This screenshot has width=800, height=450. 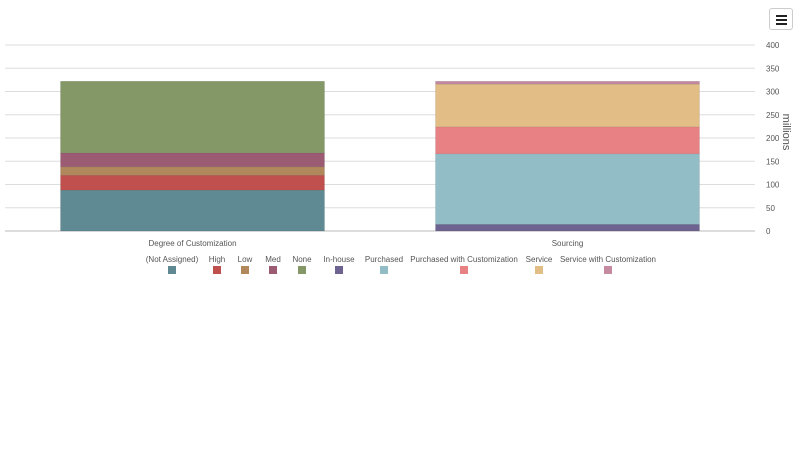 I want to click on y-tick-label: 250, so click(x=773, y=115).